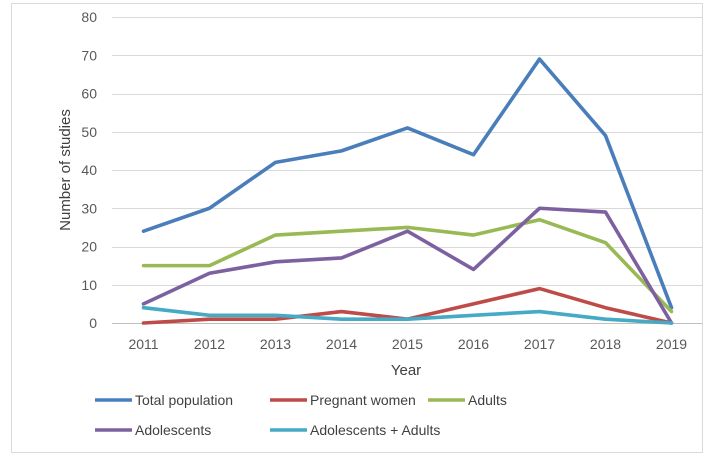 The height and width of the screenshot is (459, 715). I want to click on legend-label: Adults, so click(487, 400).